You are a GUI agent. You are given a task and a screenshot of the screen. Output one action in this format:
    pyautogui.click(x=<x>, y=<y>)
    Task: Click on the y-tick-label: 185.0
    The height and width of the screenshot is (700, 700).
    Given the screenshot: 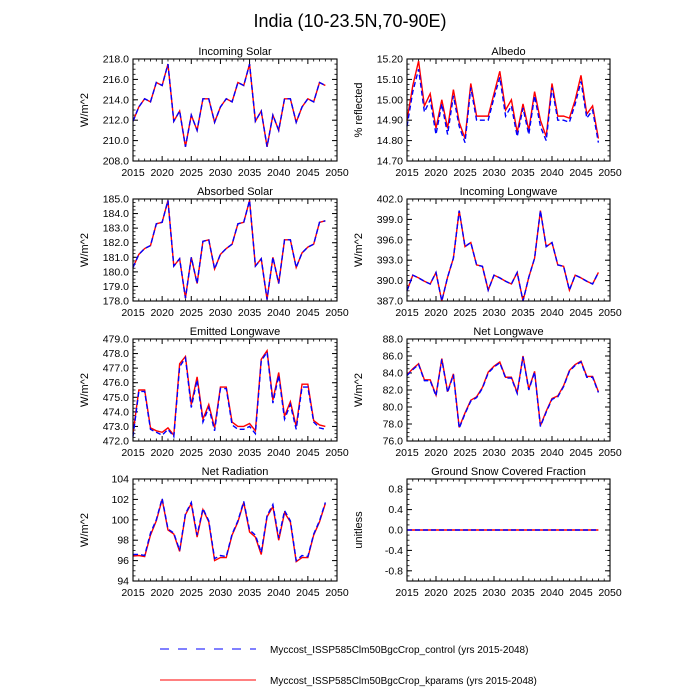 What is the action you would take?
    pyautogui.click(x=116, y=200)
    